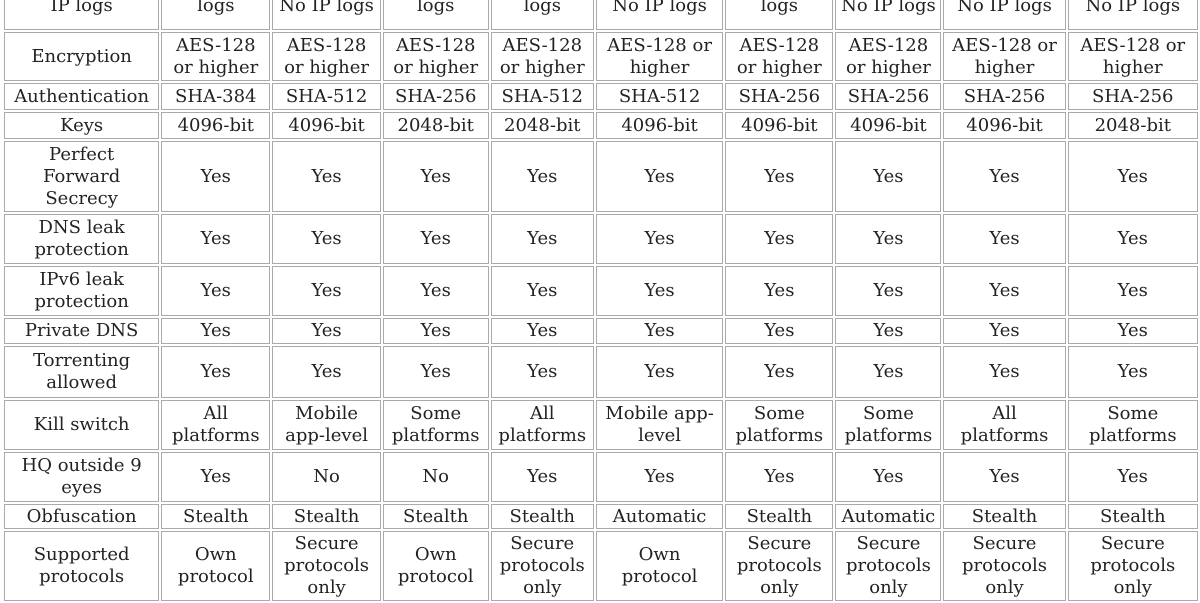 Image resolution: width=1200 pixels, height=603 pixels. What do you see at coordinates (216, 96) in the screenshot?
I see `table-cell: SHA-384` at bounding box center [216, 96].